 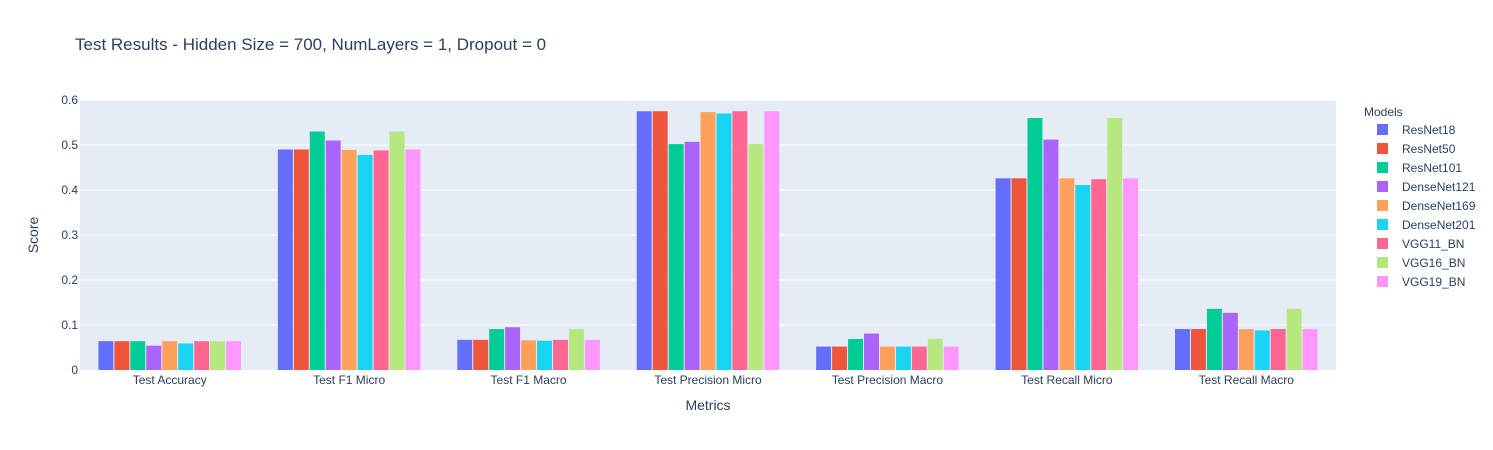 What do you see at coordinates (1383, 112) in the screenshot?
I see `legend-title: Models` at bounding box center [1383, 112].